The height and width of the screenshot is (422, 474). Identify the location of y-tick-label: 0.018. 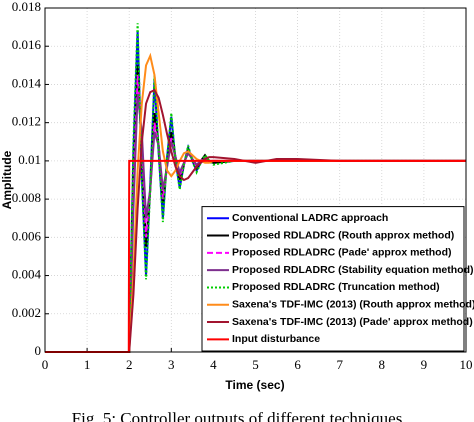
(26, 7).